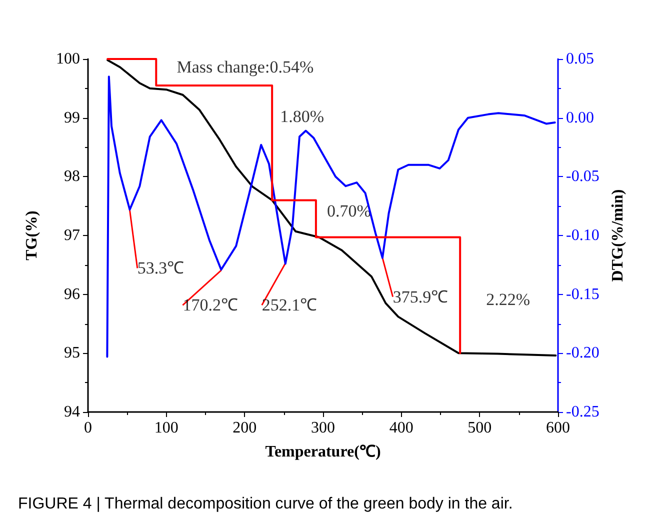  What do you see at coordinates (323, 428) in the screenshot?
I see `x-tick-label: 300` at bounding box center [323, 428].